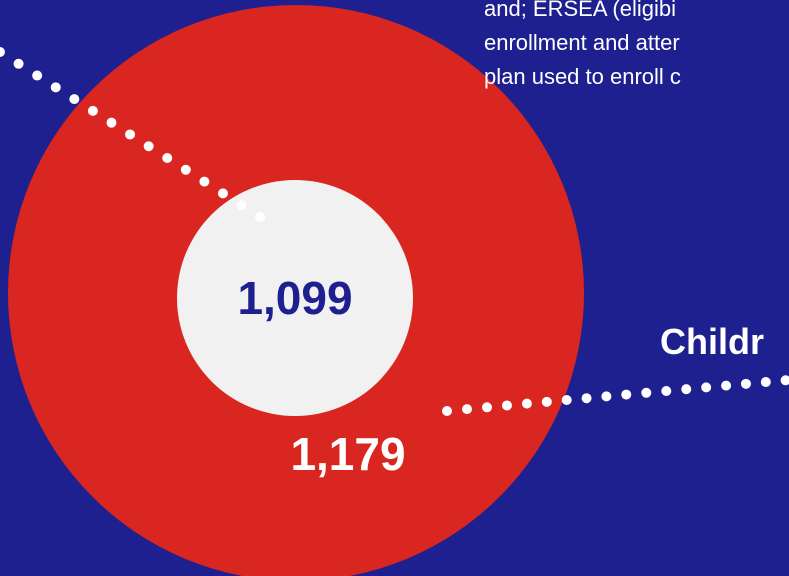 This screenshot has height=576, width=789. I want to click on inner-circle, so click(295, 298).